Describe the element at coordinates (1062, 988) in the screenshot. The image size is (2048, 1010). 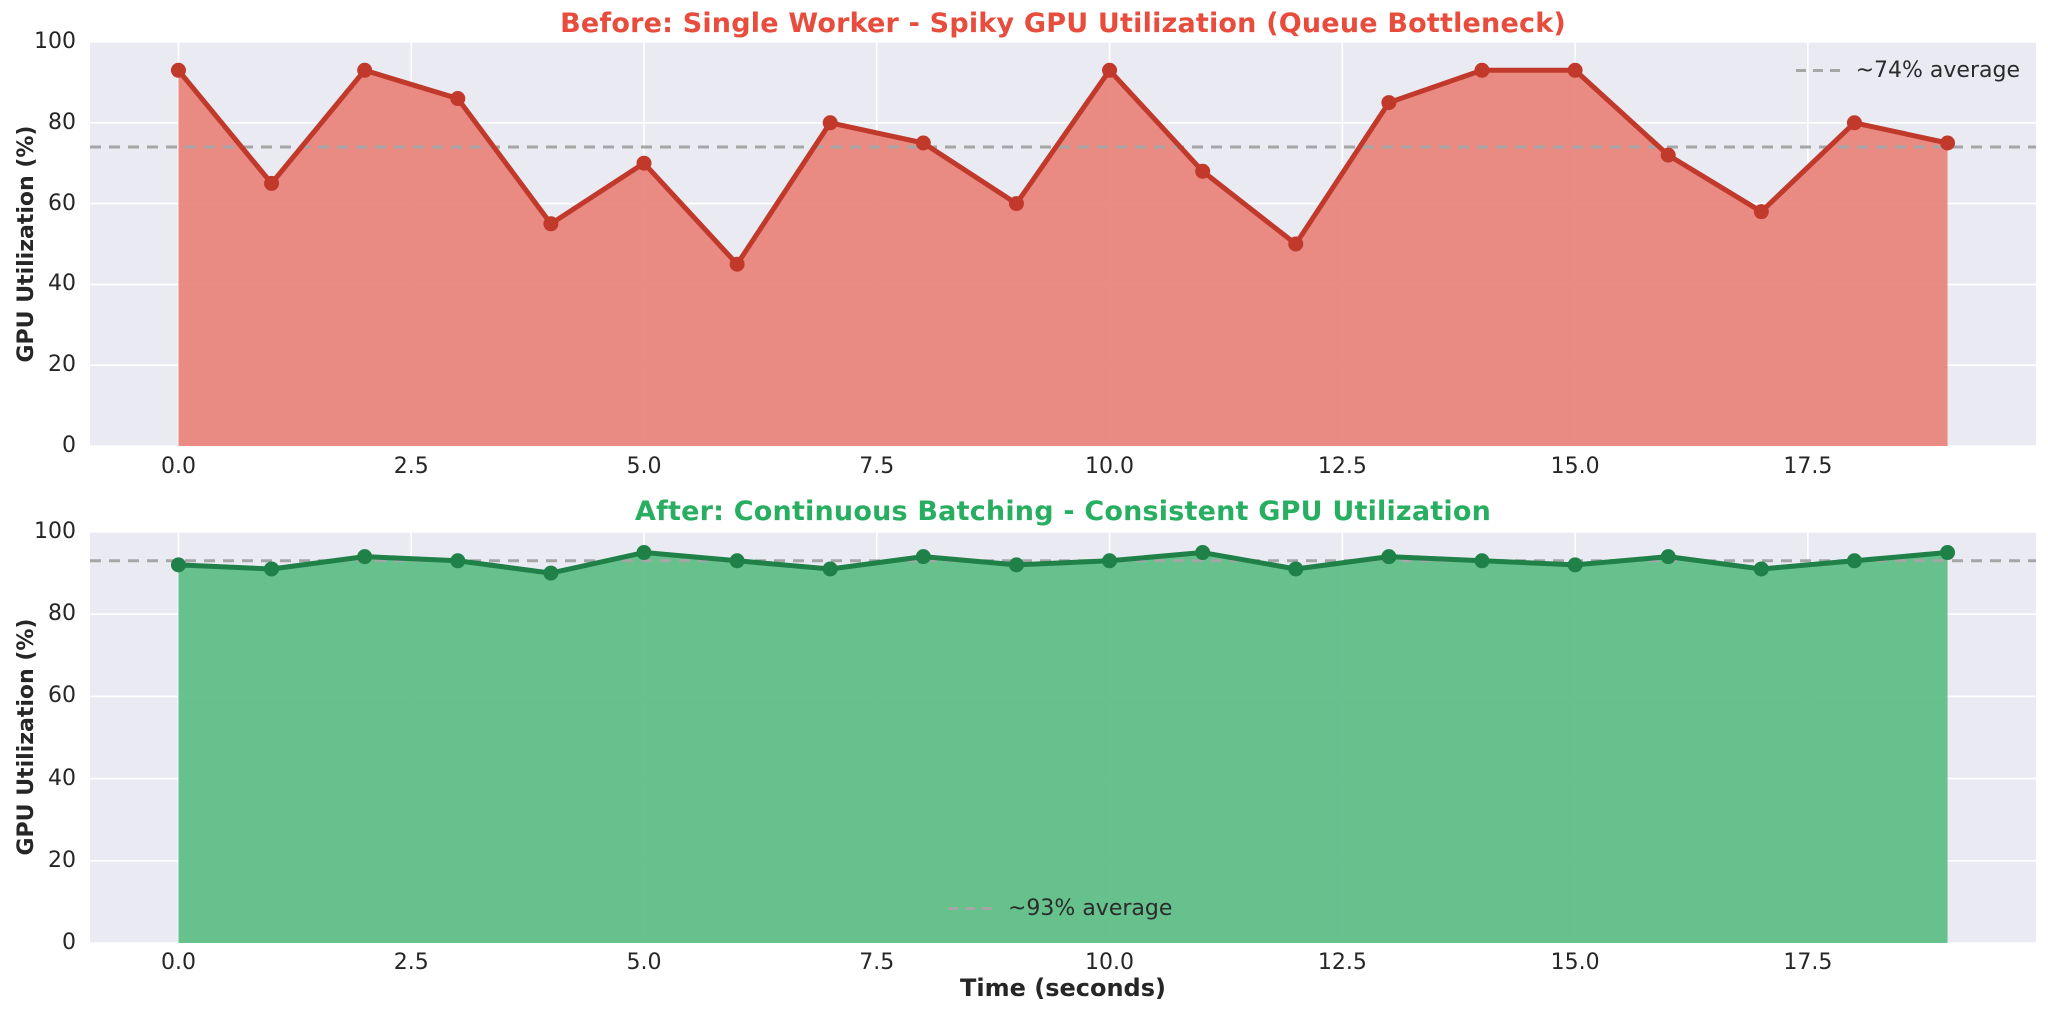
I see `x-axis-label: Time (seconds)` at that location.